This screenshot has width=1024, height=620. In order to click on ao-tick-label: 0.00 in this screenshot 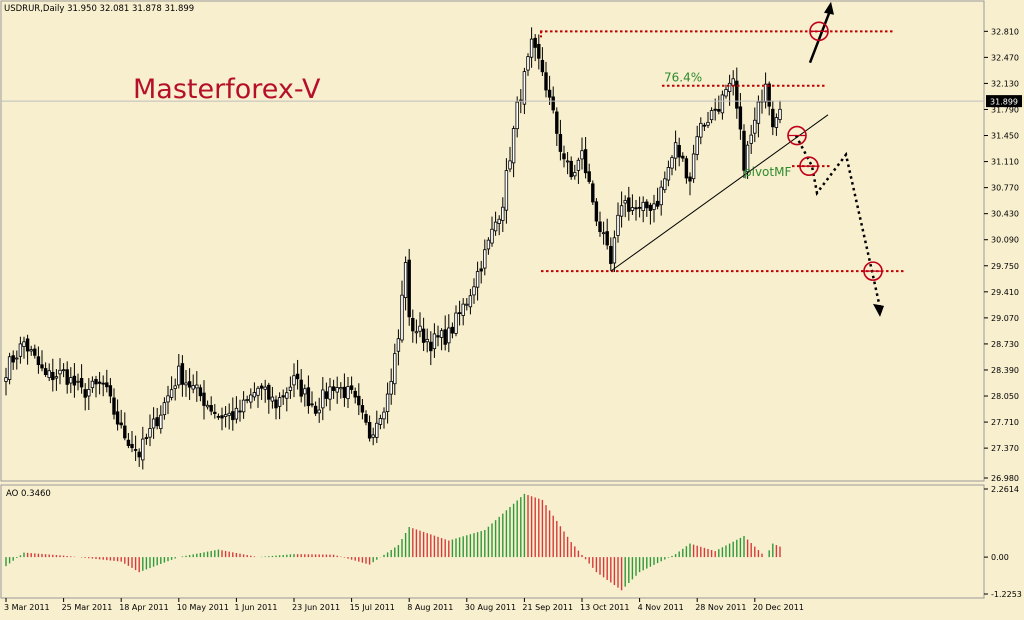, I will do `click(1000, 557)`.